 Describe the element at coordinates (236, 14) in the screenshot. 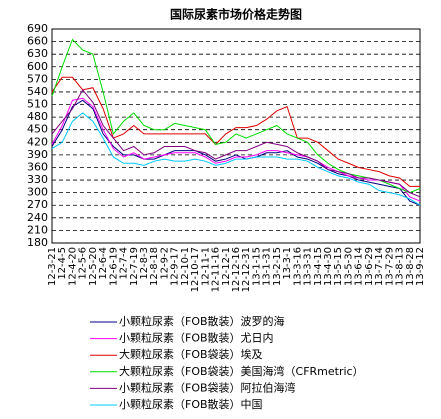

I see `chart-title: 国际尿素市场价格走势图` at that location.